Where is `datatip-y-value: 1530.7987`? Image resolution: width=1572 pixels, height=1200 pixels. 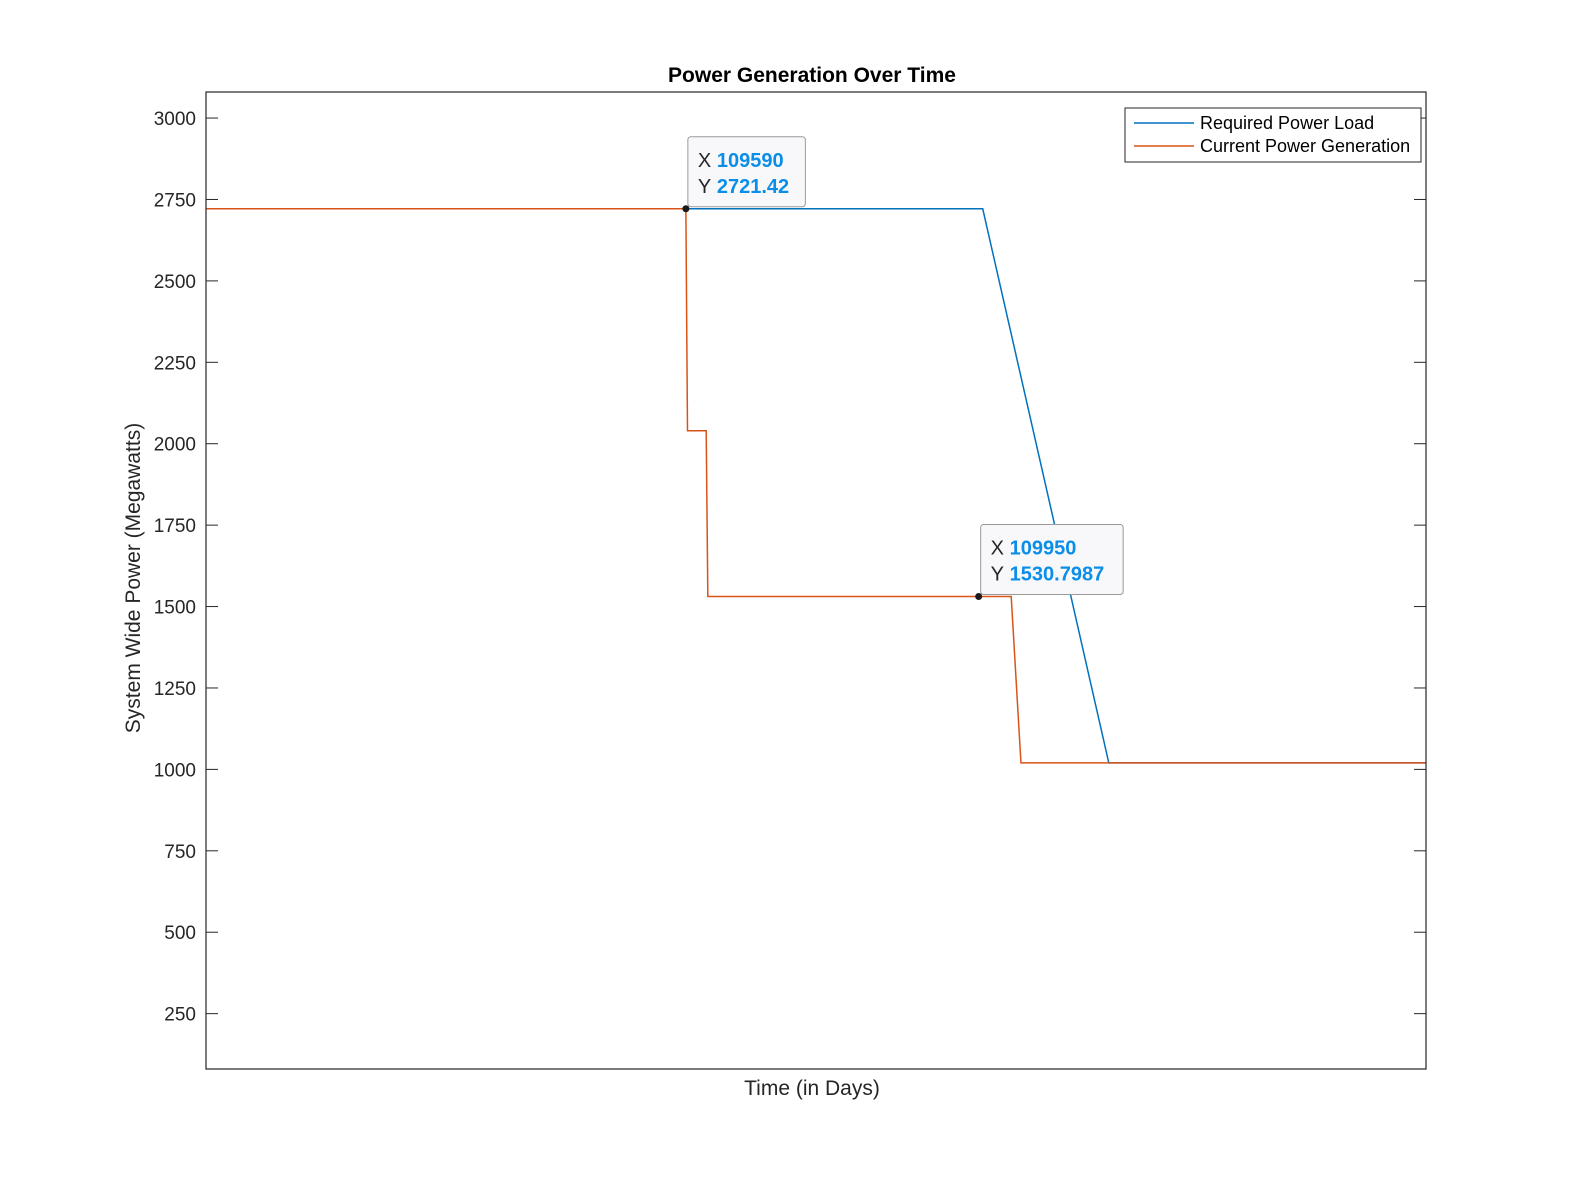
datatip-y-value: 1530.7987 is located at coordinates (1057, 575).